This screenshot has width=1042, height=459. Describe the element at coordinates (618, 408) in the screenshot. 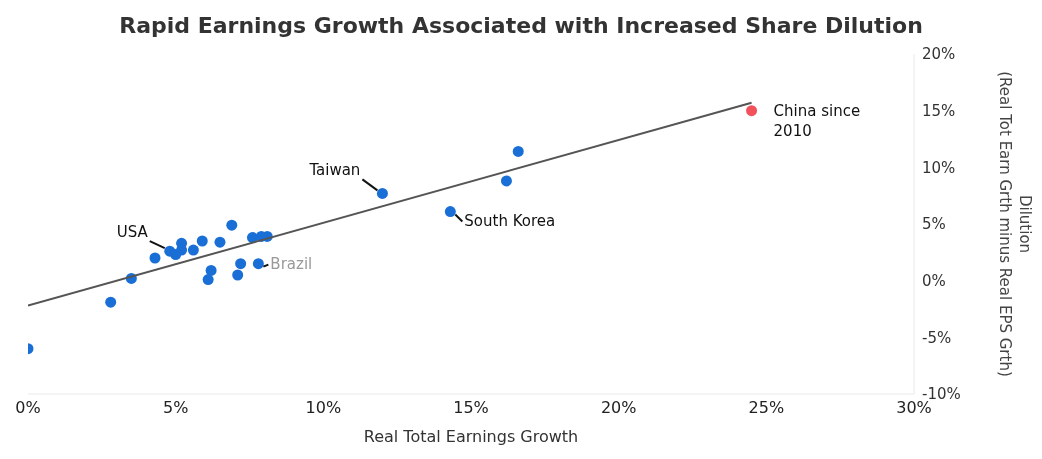

I see `x-tick-label: 20%` at that location.